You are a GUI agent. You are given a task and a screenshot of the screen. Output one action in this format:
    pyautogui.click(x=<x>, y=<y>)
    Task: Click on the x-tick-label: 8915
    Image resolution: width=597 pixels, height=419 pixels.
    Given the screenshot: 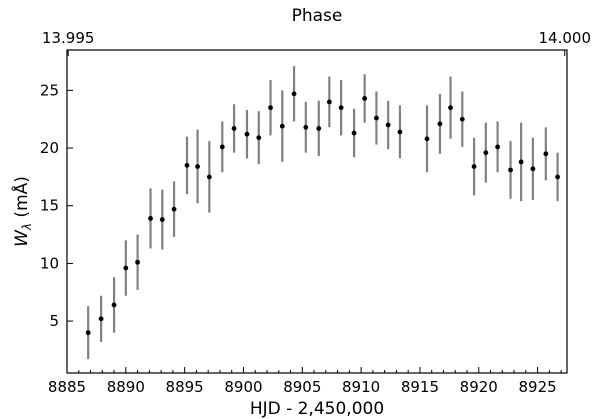 What is the action you would take?
    pyautogui.click(x=420, y=387)
    